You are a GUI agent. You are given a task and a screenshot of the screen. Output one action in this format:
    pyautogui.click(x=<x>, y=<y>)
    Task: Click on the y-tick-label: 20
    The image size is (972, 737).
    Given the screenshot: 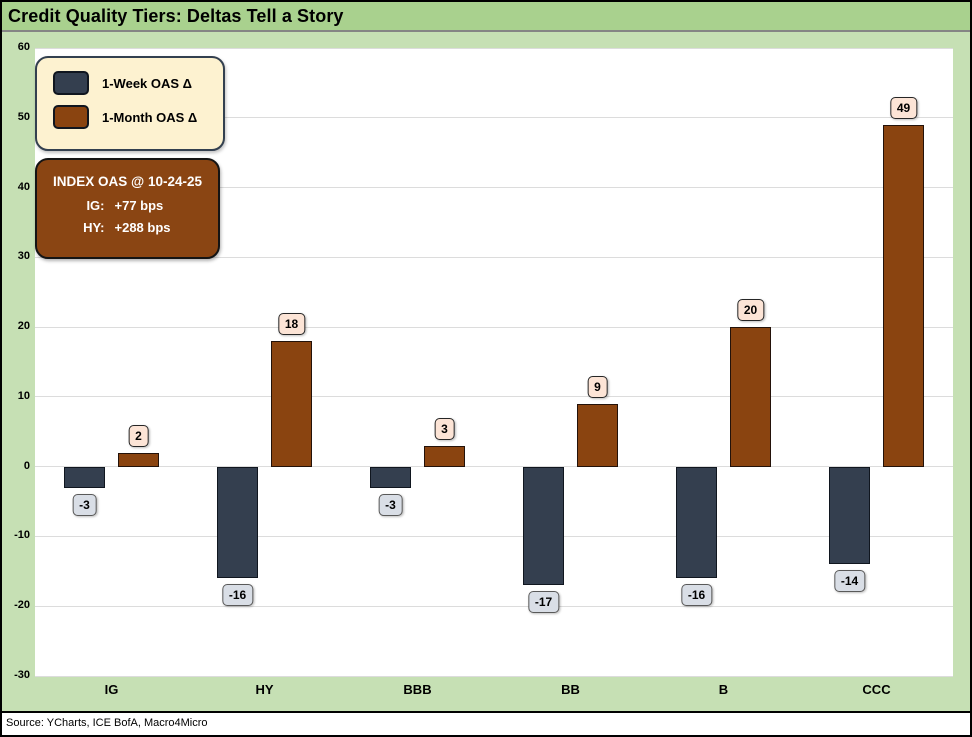 What is the action you would take?
    pyautogui.click(x=23, y=326)
    